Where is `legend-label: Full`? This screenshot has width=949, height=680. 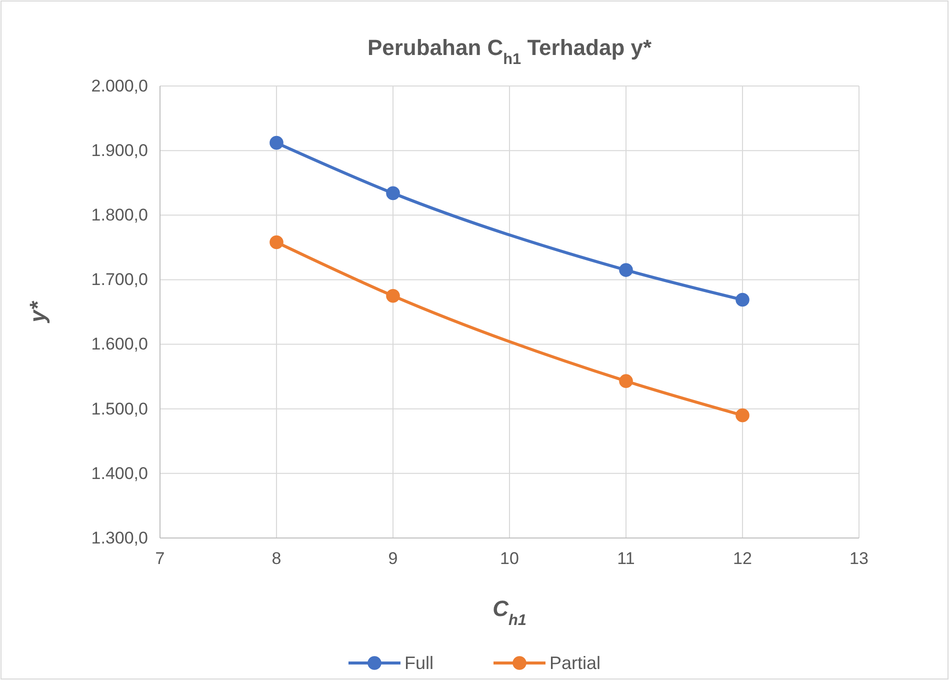 legend-label: Full is located at coordinates (419, 663).